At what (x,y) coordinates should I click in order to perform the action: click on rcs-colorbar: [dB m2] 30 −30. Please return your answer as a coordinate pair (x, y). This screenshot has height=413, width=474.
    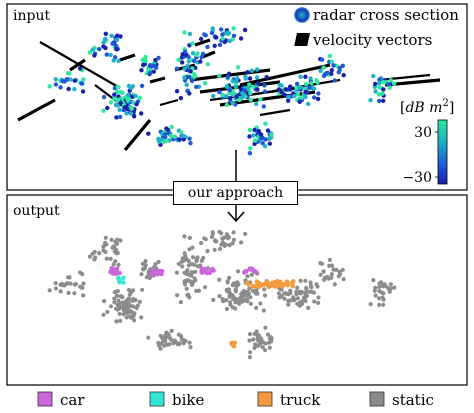
    Looking at the image, I should click on (427, 142).